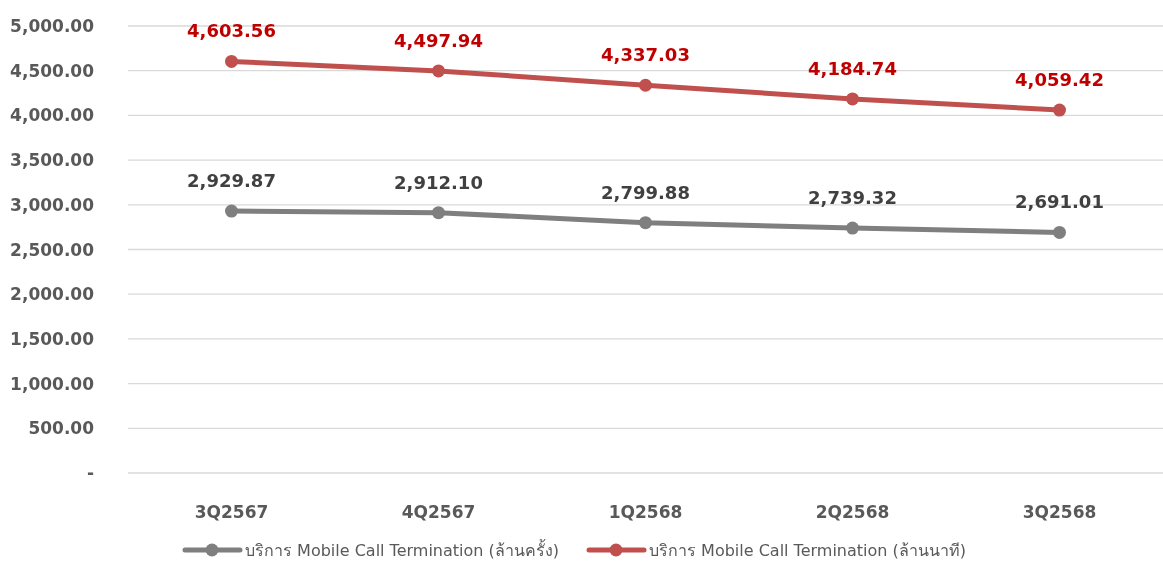 This screenshot has height=565, width=1163. I want to click on data-label: 4,059.42, so click(1059, 80).